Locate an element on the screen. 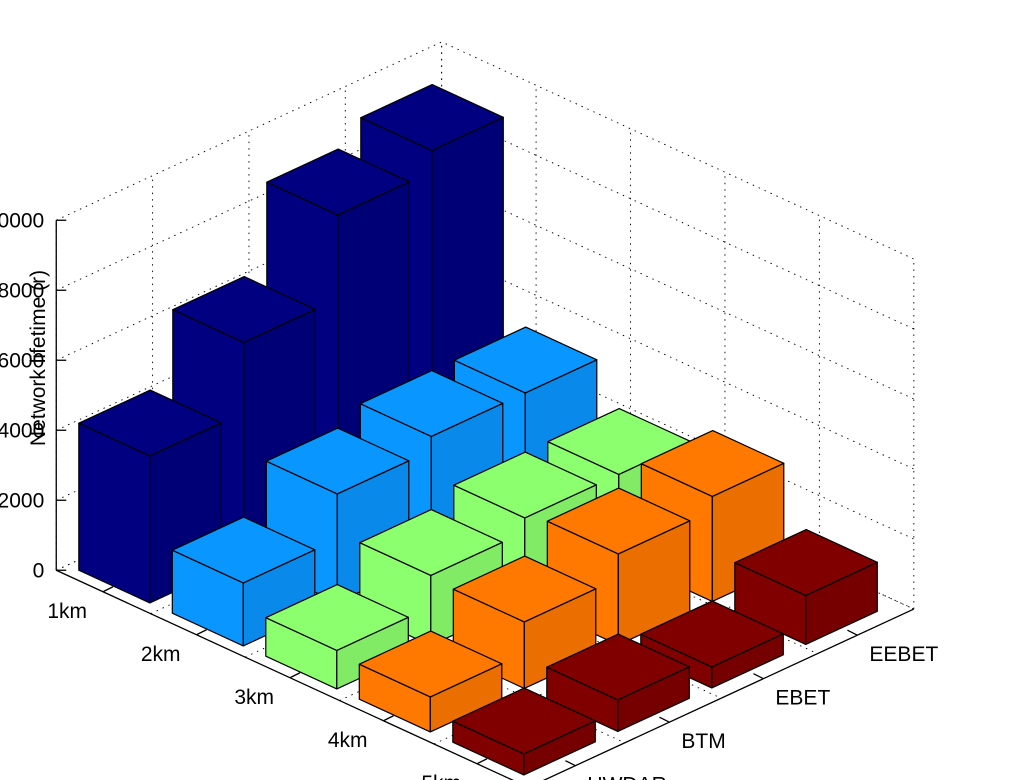 The width and height of the screenshot is (1024, 780). method-tick-label: UWDAR is located at coordinates (626, 777).